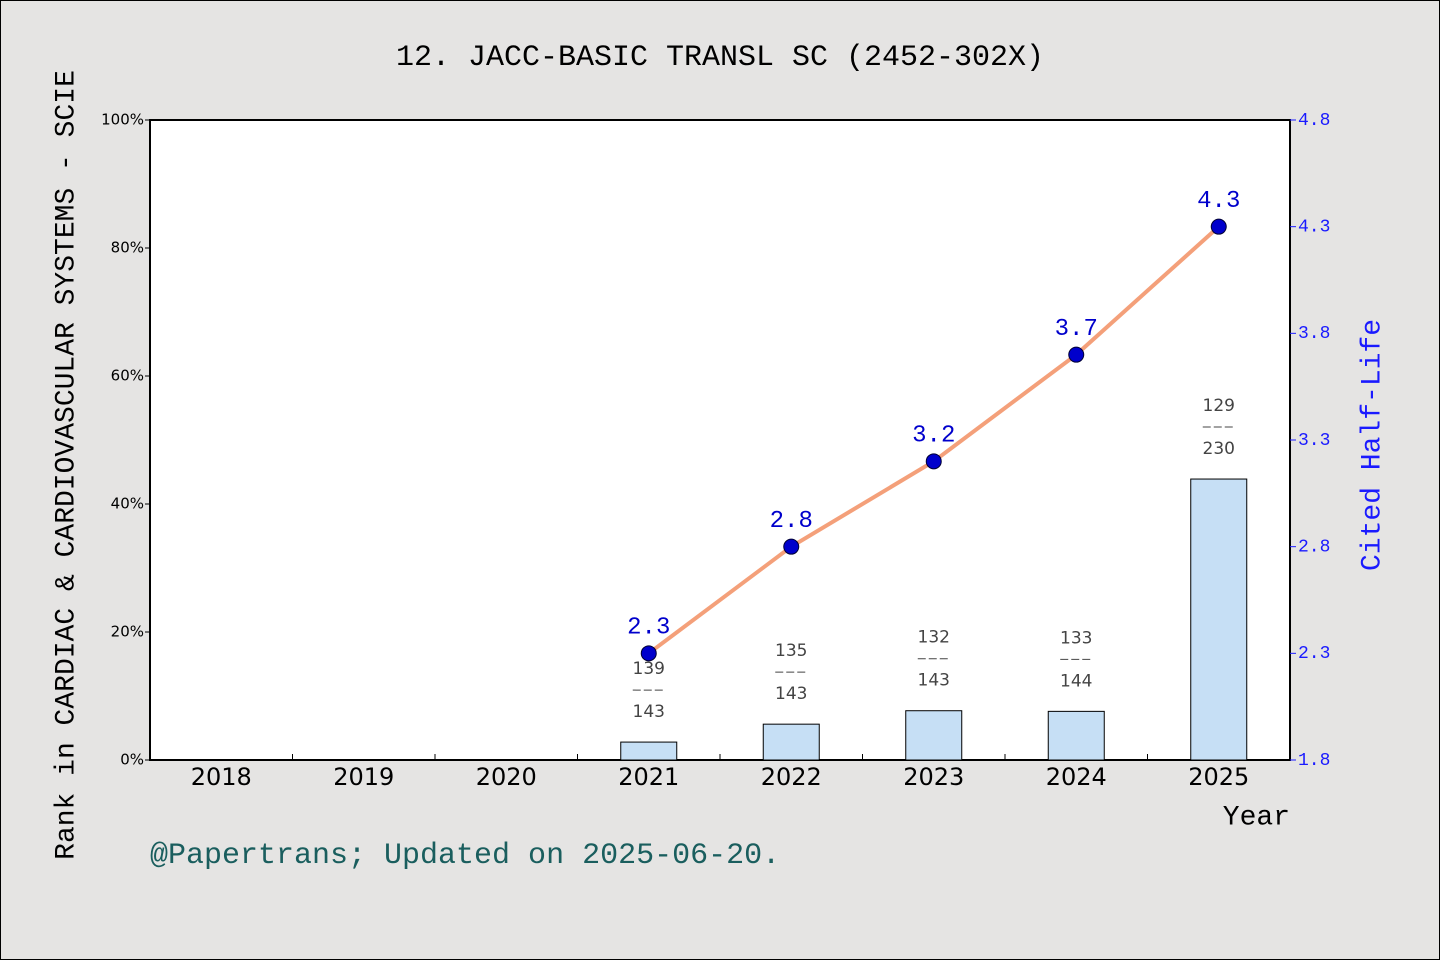 The width and height of the screenshot is (1440, 960). I want to click on y2-tick-label: 3.3, so click(1314, 441).